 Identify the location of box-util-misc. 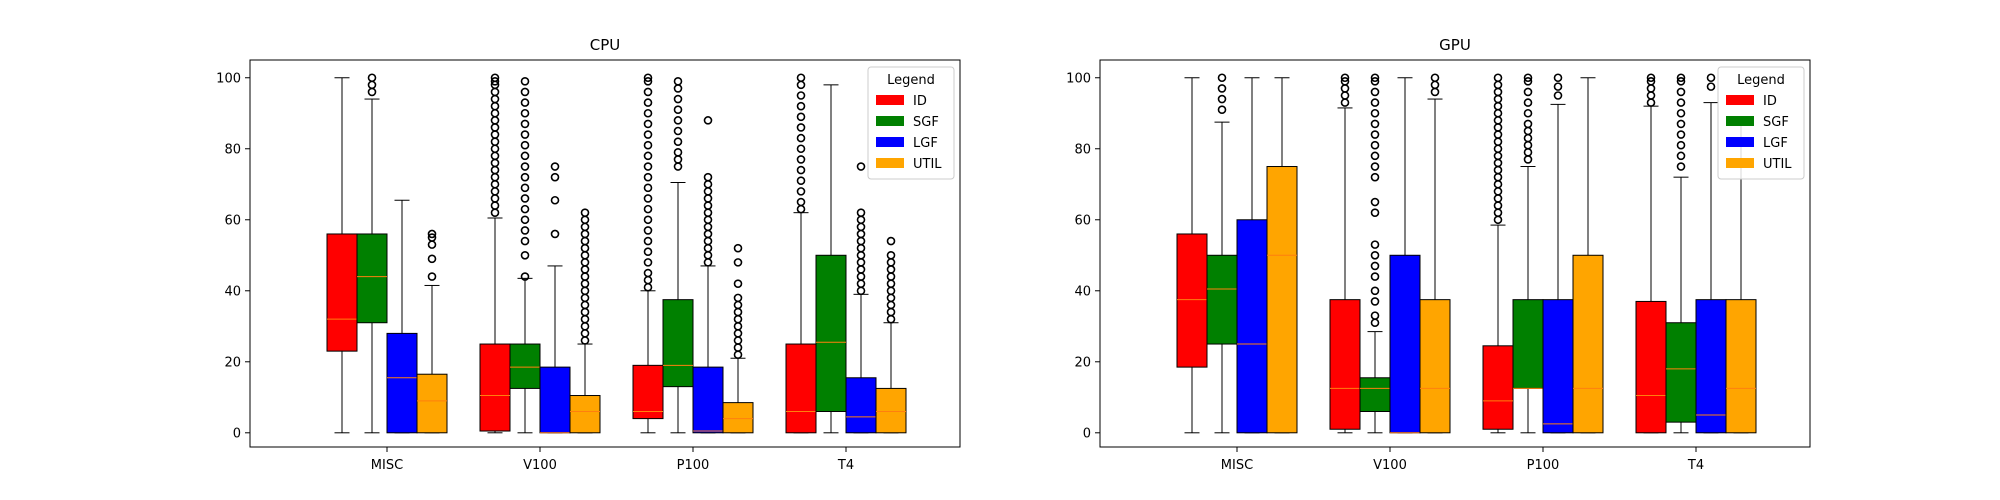
(432, 331).